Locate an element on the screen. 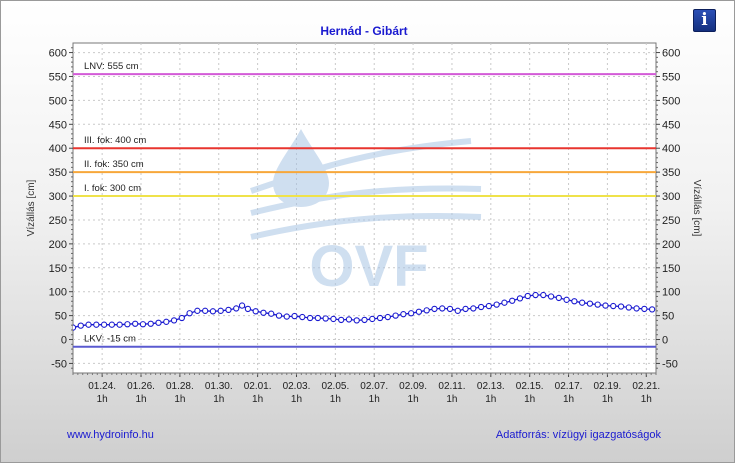 The image size is (735, 463). y-tick-label-right: 50 is located at coordinates (668, 317).